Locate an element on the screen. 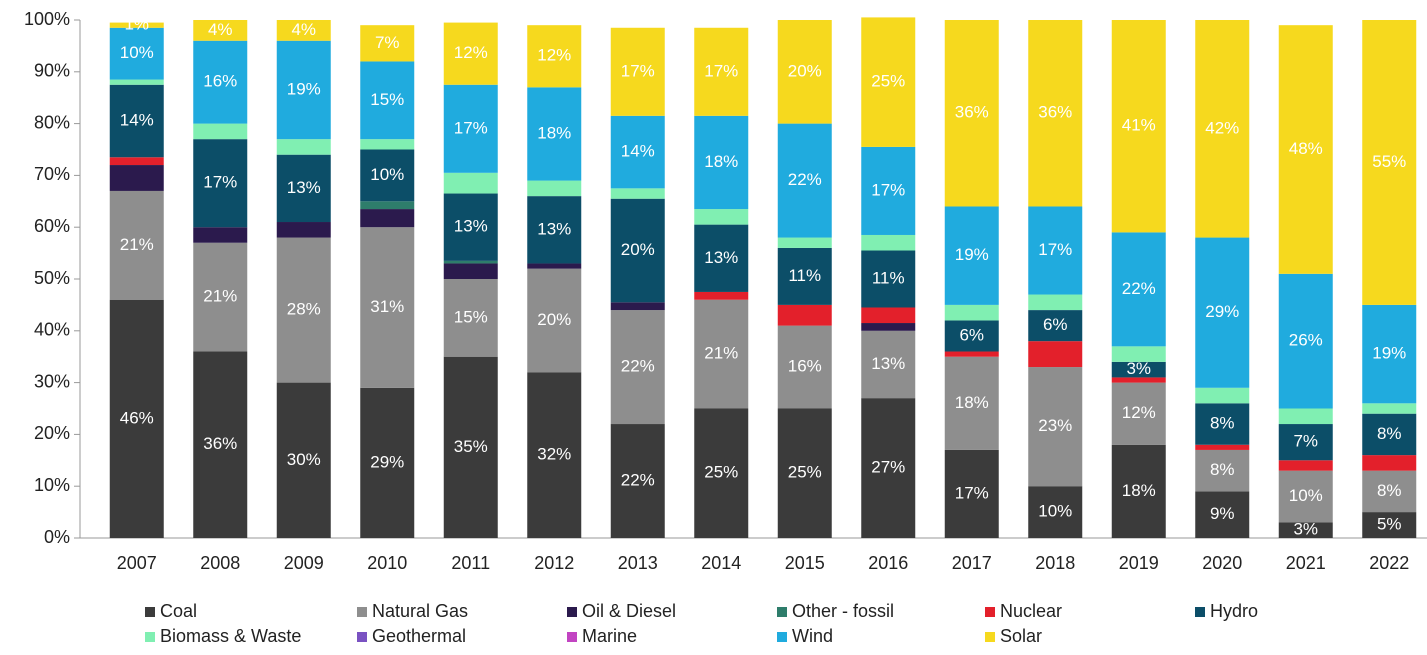 The height and width of the screenshot is (655, 1427). data-label: 30% is located at coordinates (304, 459).